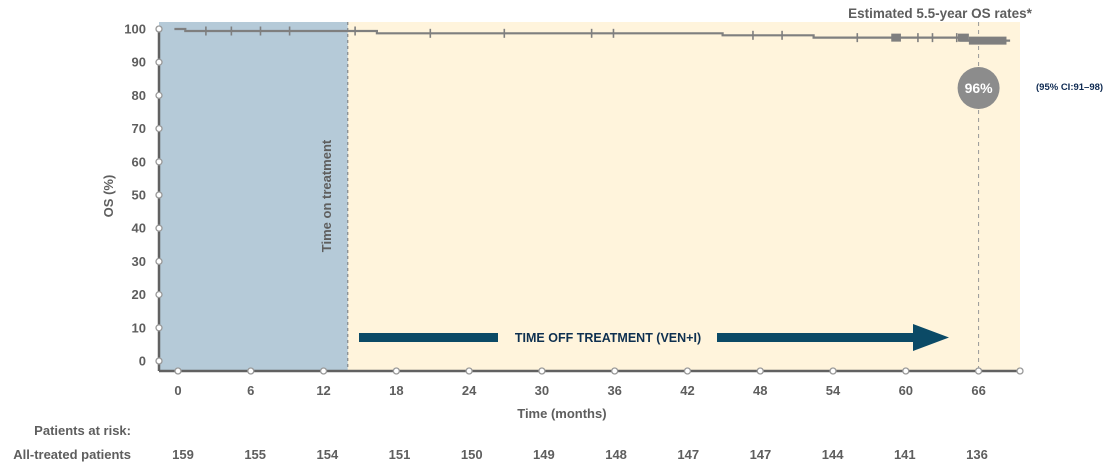 This screenshot has width=1110, height=469. I want to click on survival-curve, so click(592, 35).